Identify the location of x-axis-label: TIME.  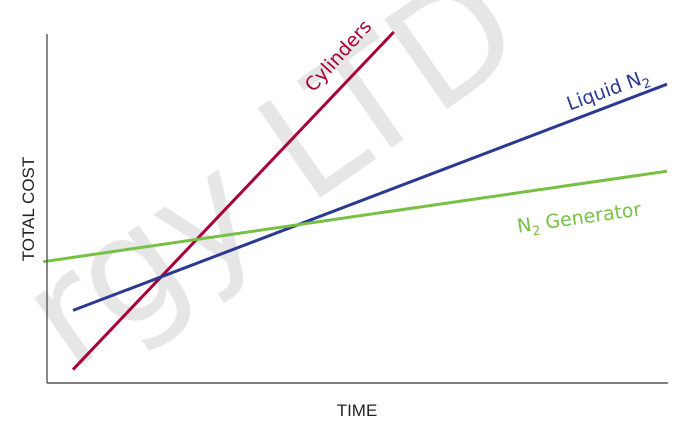
(357, 410).